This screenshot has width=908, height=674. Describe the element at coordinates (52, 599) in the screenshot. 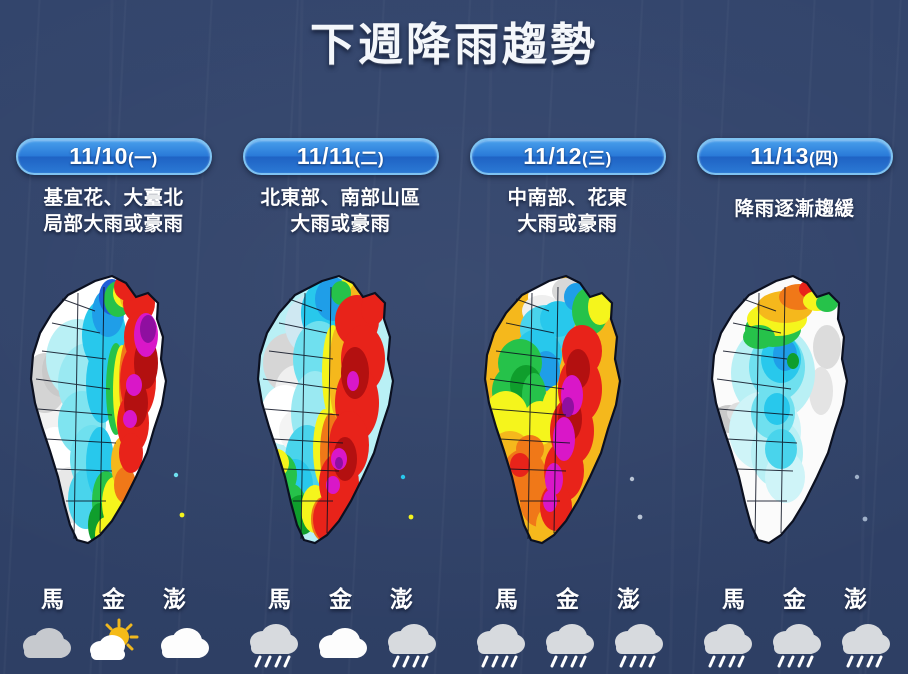

I see `island-label-matsu-day1: 馬` at that location.